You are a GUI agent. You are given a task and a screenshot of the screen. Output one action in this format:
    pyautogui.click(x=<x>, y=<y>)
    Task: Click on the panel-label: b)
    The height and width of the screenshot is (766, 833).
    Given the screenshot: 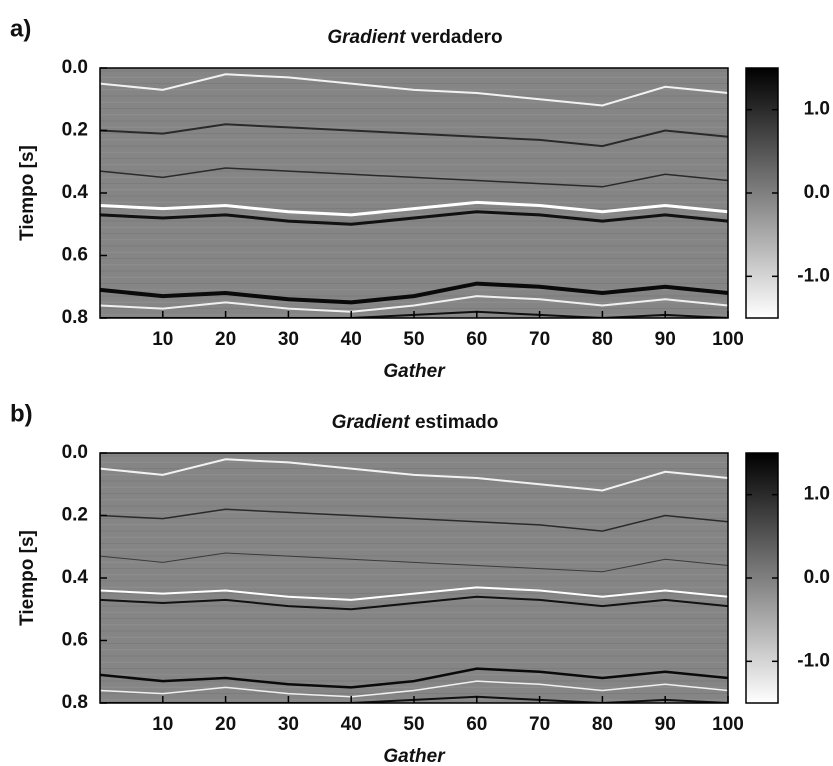 What is the action you would take?
    pyautogui.click(x=21, y=413)
    